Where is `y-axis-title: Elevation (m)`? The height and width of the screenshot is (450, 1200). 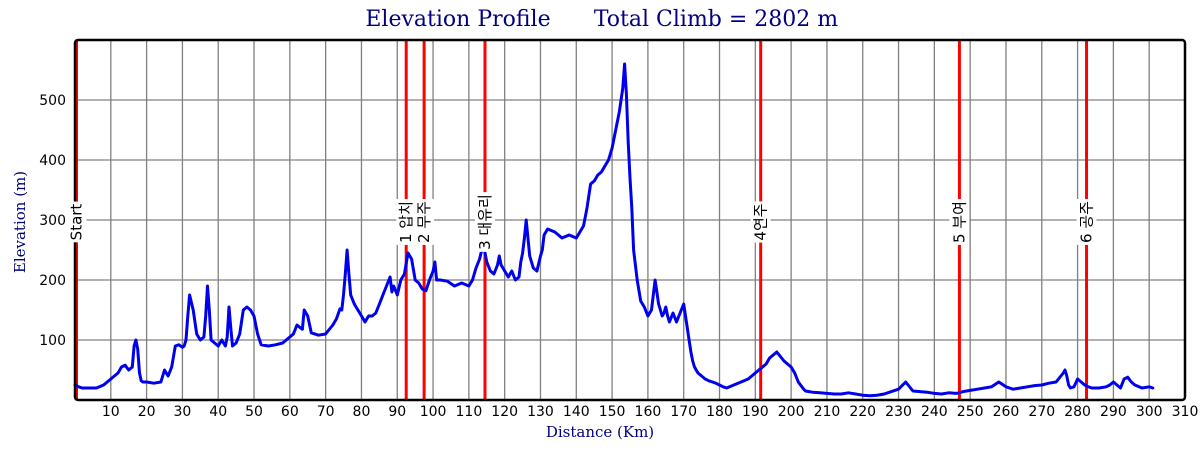 y-axis-title: Elevation (m) is located at coordinates (20, 222).